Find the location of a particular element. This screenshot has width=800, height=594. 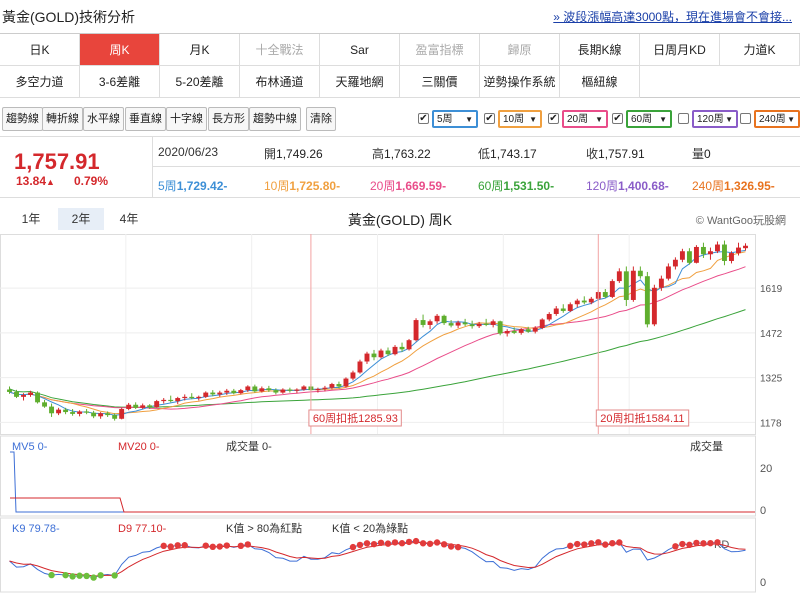

nav-item-17: 樞紐線 is located at coordinates (600, 82).